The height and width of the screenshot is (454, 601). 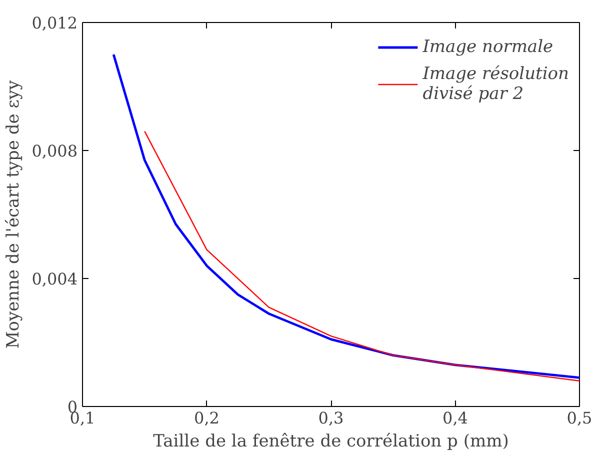 What do you see at coordinates (488, 47) in the screenshot?
I see `legend-label: Image normale` at bounding box center [488, 47].